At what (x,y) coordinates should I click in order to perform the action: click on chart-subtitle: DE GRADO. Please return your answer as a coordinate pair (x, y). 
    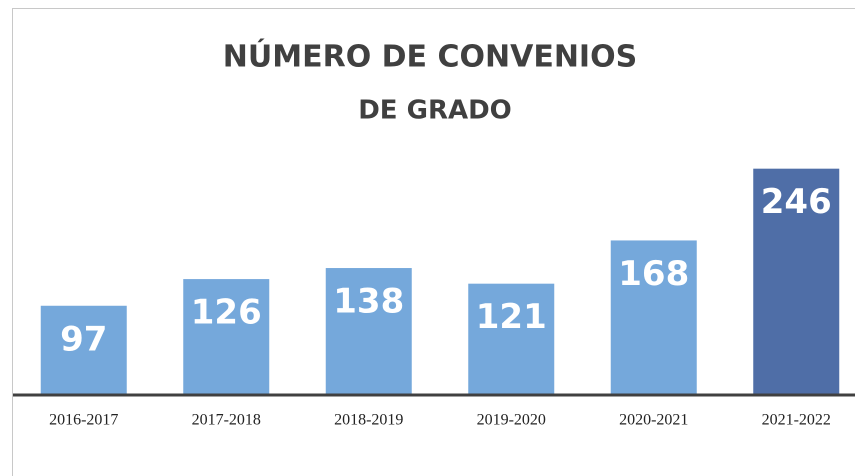
    Looking at the image, I should click on (435, 111).